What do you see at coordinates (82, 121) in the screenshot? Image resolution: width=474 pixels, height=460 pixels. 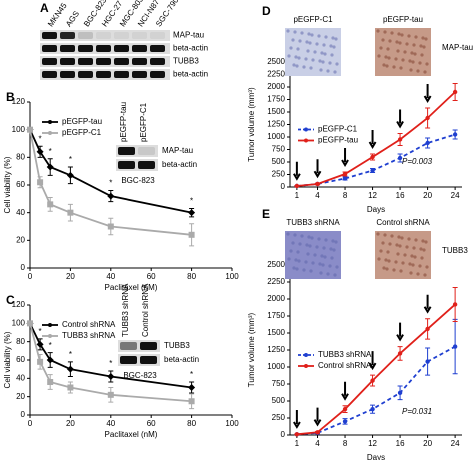 I see `legend-label: pEGFP-tau` at bounding box center [82, 121].